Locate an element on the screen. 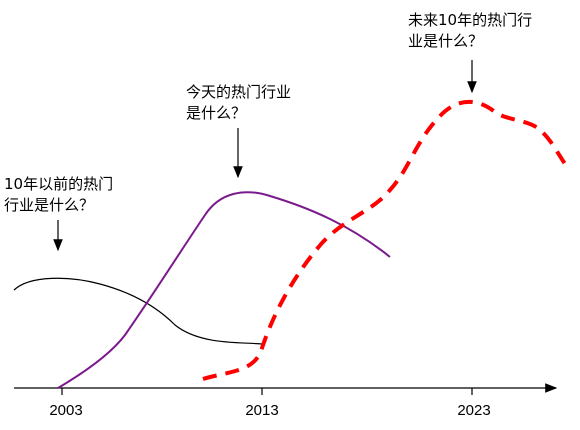  past-annotation: 10年以前的热门 行业是什么？ is located at coordinates (58, 195).